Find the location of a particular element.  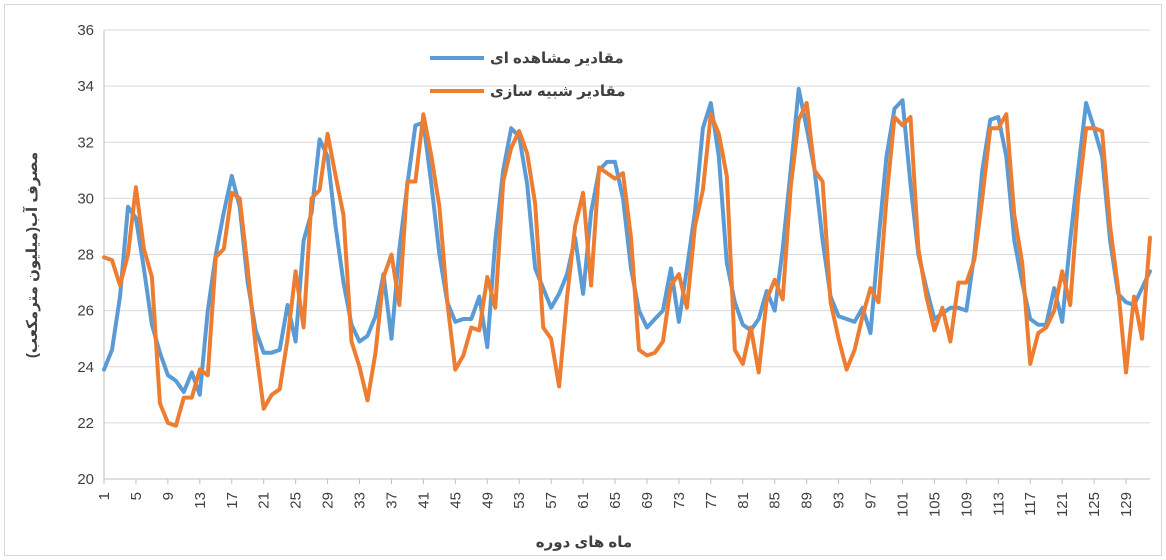

y-tick-label: 32 is located at coordinates (85, 142).